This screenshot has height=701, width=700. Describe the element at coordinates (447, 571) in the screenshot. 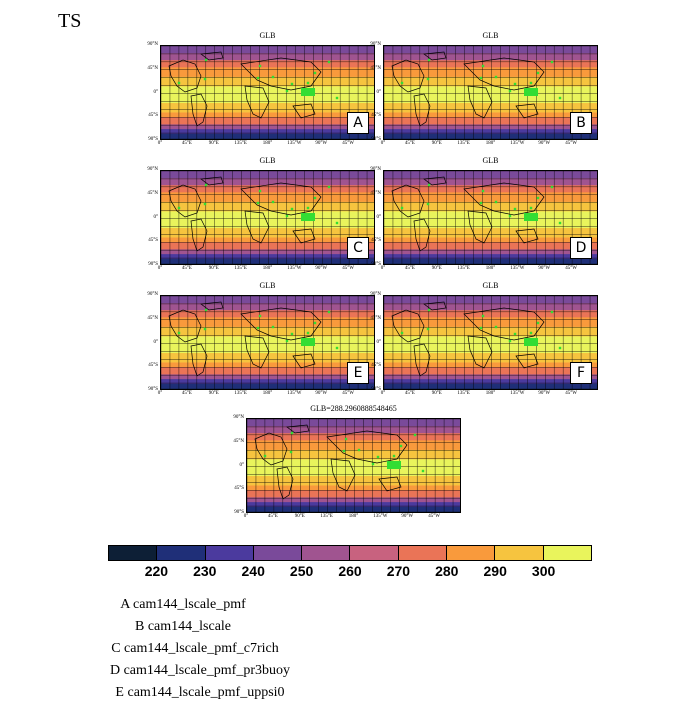

I see `colorbar-tick-label: 280` at that location.